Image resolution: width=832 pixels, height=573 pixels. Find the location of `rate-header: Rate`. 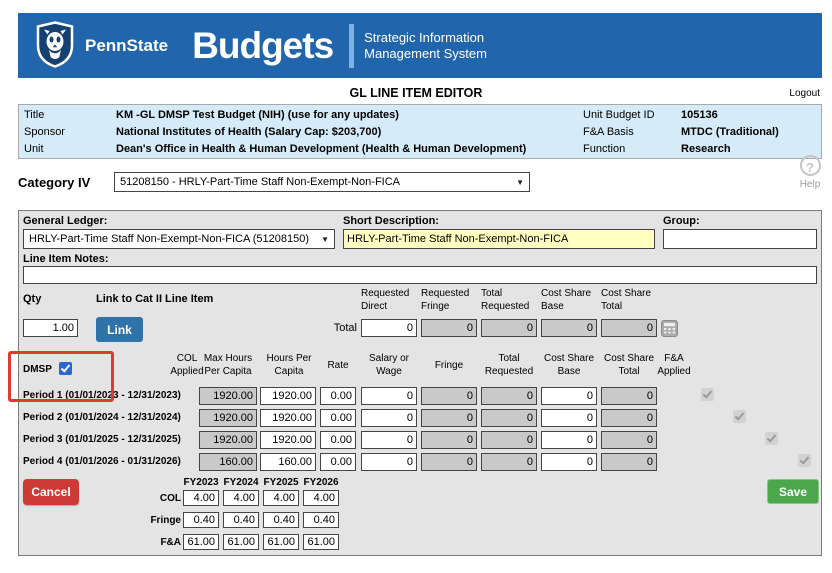

rate-header: Rate is located at coordinates (338, 365).